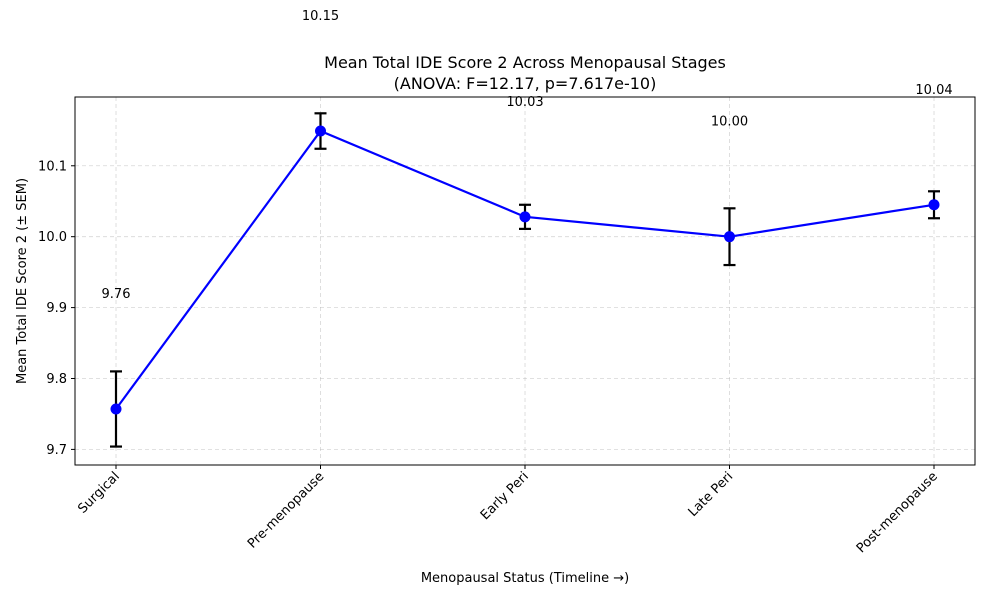 This screenshot has height=600, width=1000. What do you see at coordinates (286, 510) in the screenshot?
I see `x-tick-label: Pre-menopause` at bounding box center [286, 510].